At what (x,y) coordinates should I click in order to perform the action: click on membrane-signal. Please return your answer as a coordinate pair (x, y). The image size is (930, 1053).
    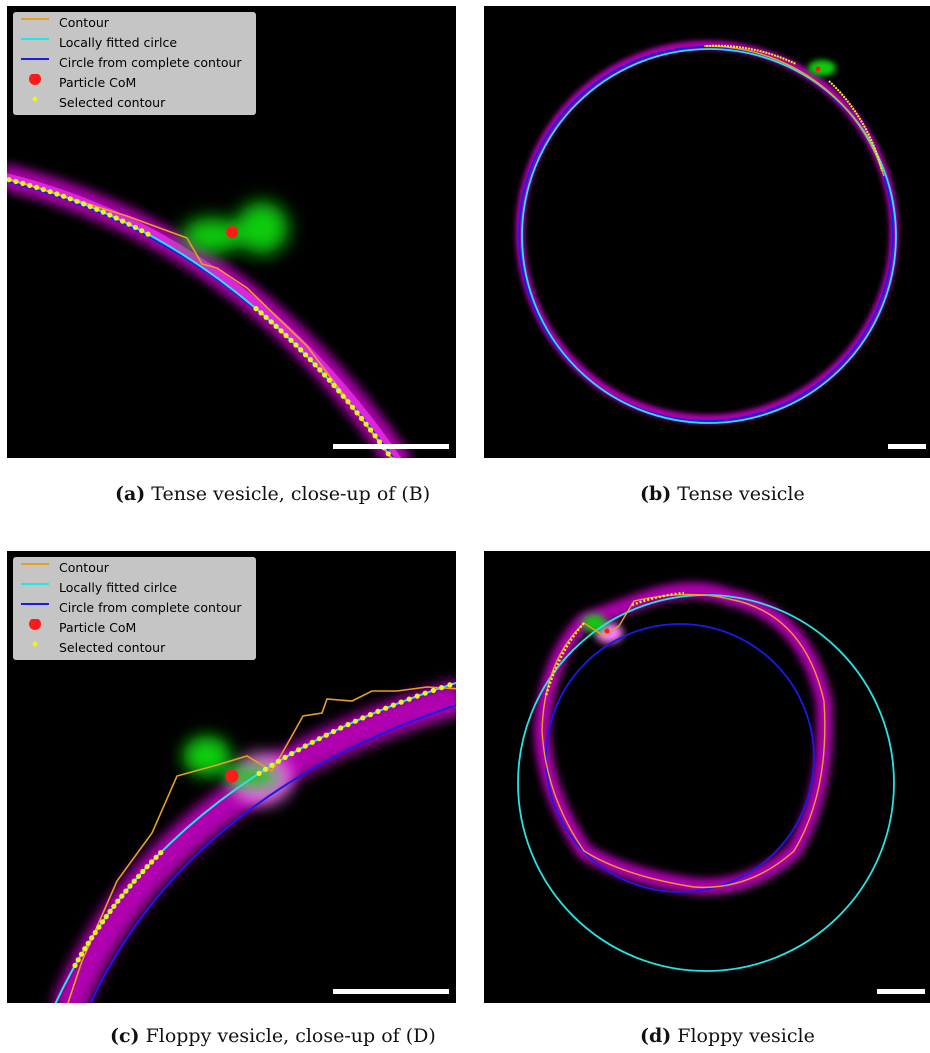
    Looking at the image, I should click on (683, 738).